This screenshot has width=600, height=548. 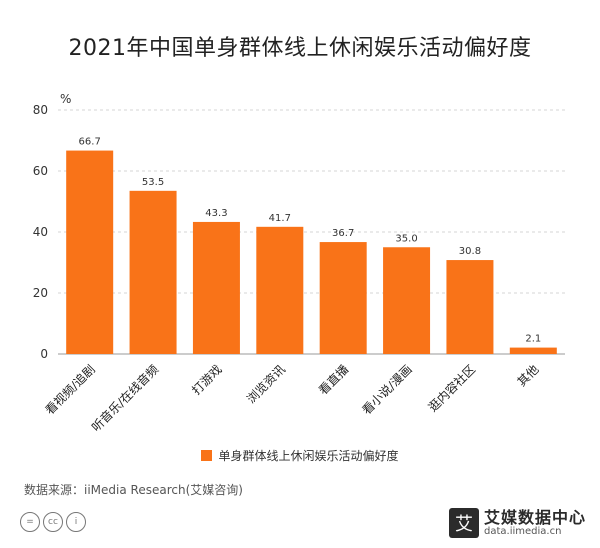 What do you see at coordinates (70, 390) in the screenshot?
I see `x-category-label: 看视频/追剧` at bounding box center [70, 390].